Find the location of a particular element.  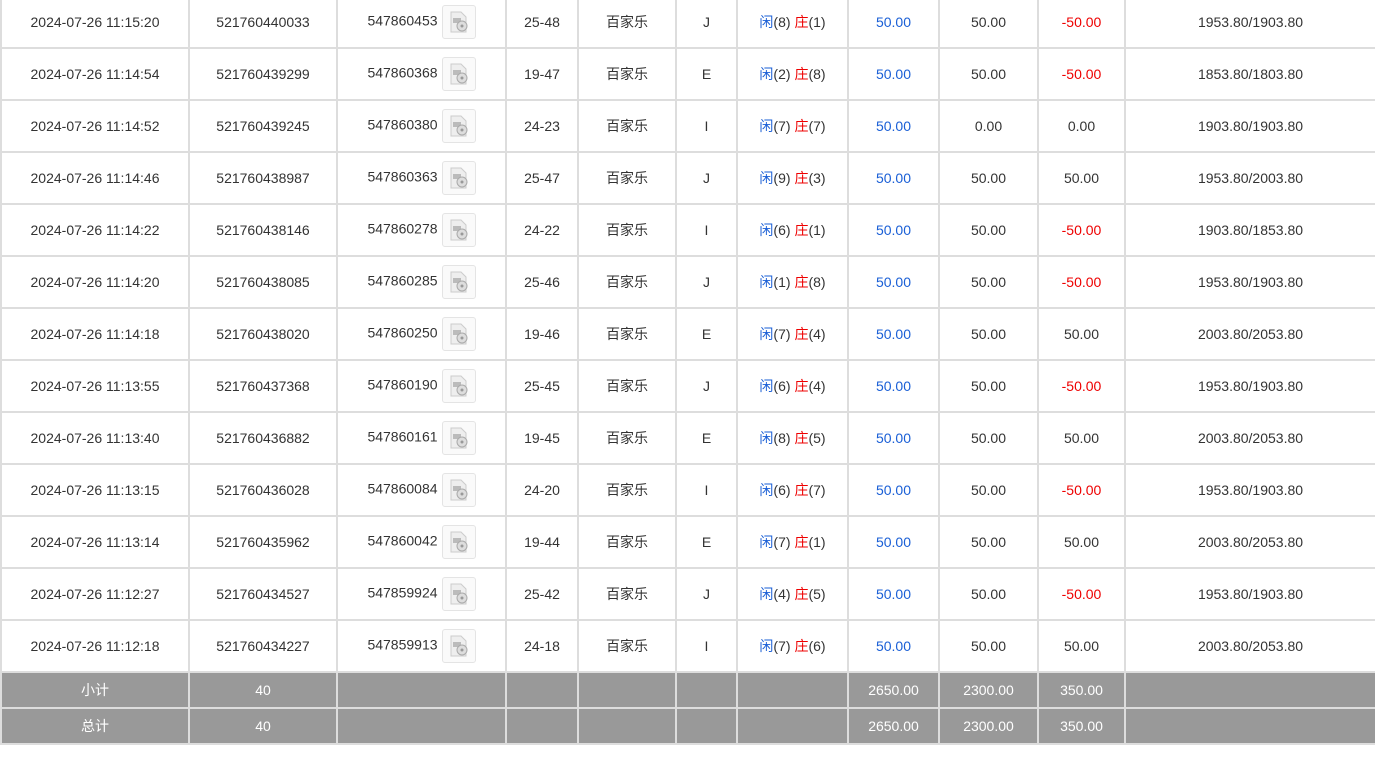

result: 闲(2) 庄(8) is located at coordinates (792, 74).